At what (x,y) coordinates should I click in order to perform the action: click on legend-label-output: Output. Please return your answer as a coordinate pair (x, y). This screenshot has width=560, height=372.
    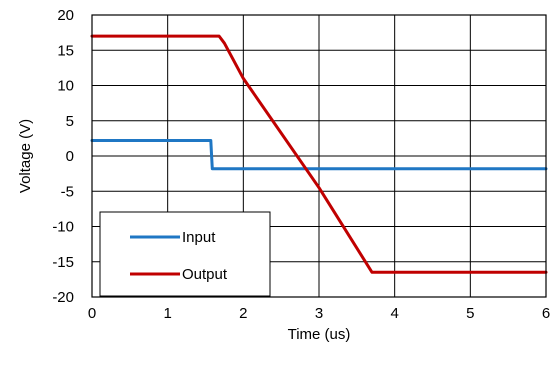
    Looking at the image, I should click on (205, 274).